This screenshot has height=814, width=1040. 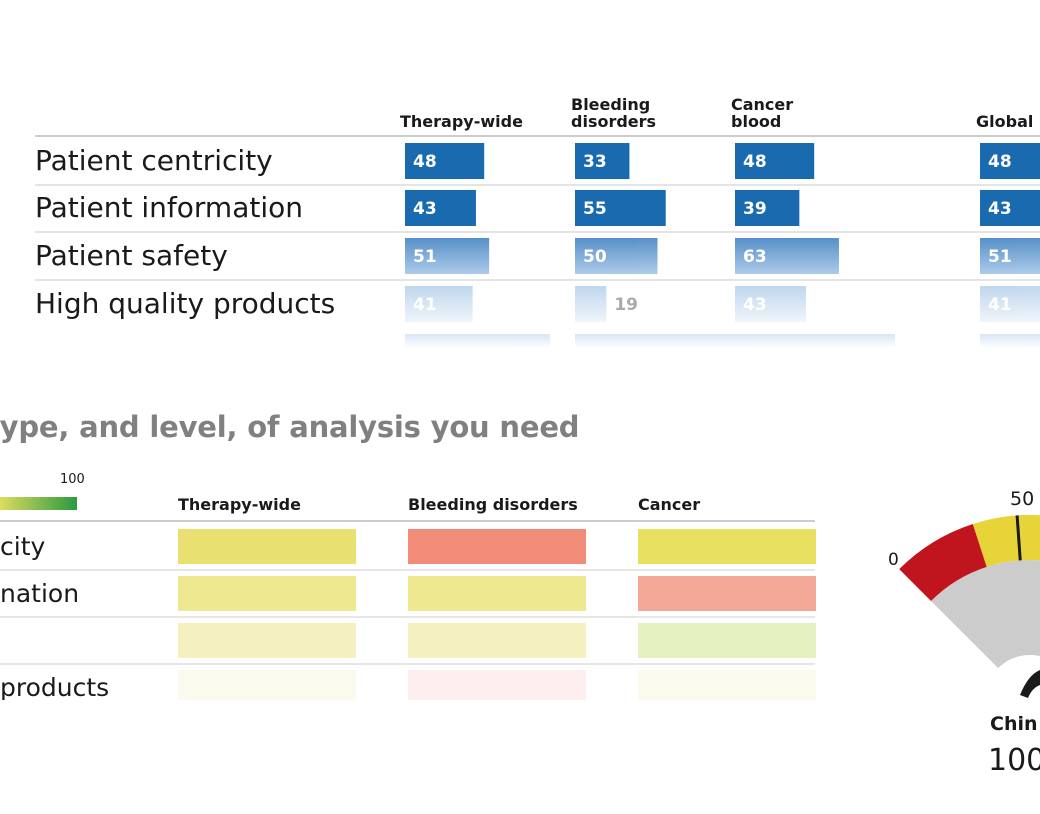 I want to click on bar-value: 33, so click(x=595, y=162).